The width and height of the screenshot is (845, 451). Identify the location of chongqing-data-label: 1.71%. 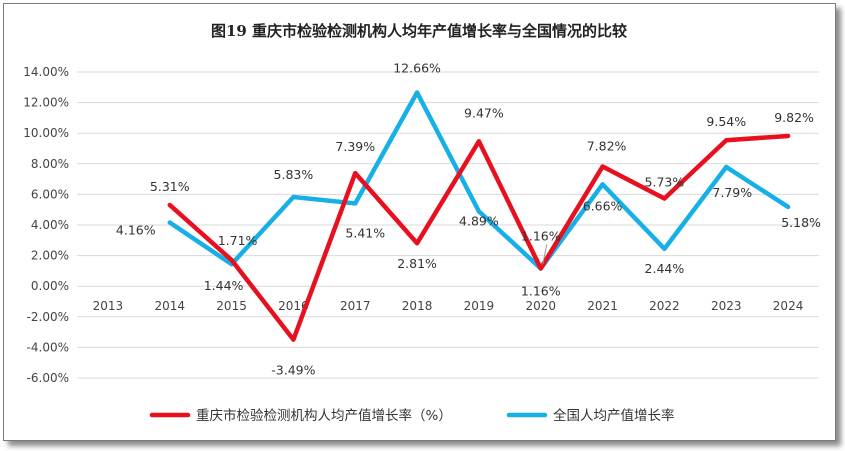
(238, 240).